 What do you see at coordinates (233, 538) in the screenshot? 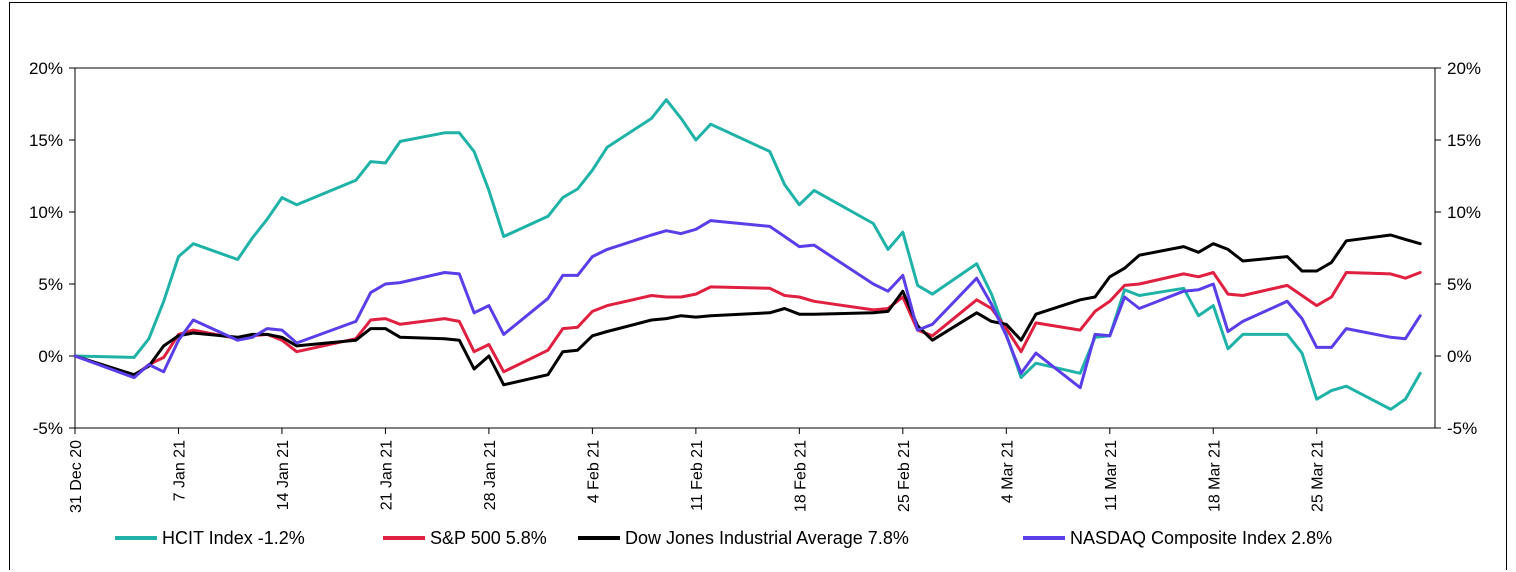
I see `legend-label-0: HCIT Index -1.2%` at bounding box center [233, 538].